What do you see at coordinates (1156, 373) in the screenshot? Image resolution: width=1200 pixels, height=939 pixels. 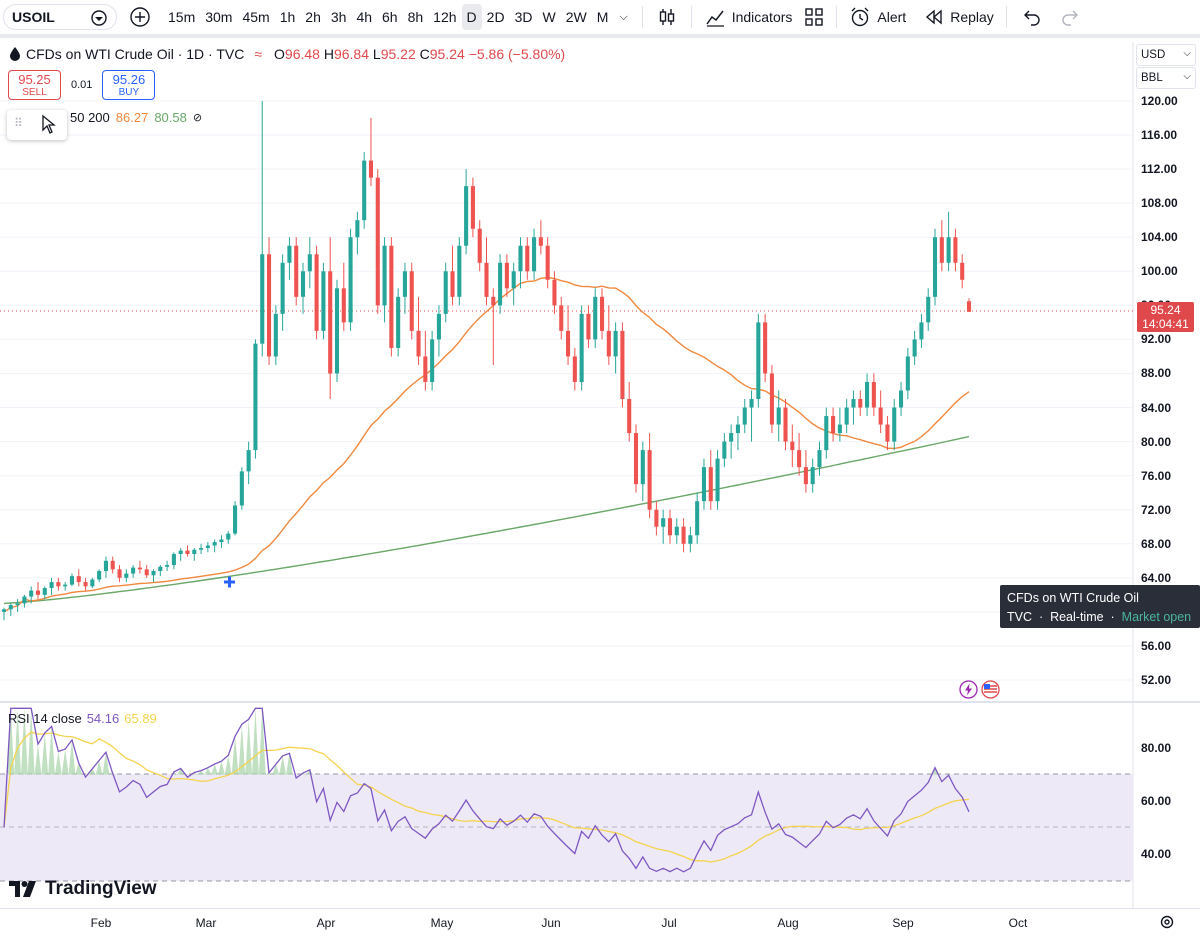 I see `price-tick-label: 88.00` at bounding box center [1156, 373].